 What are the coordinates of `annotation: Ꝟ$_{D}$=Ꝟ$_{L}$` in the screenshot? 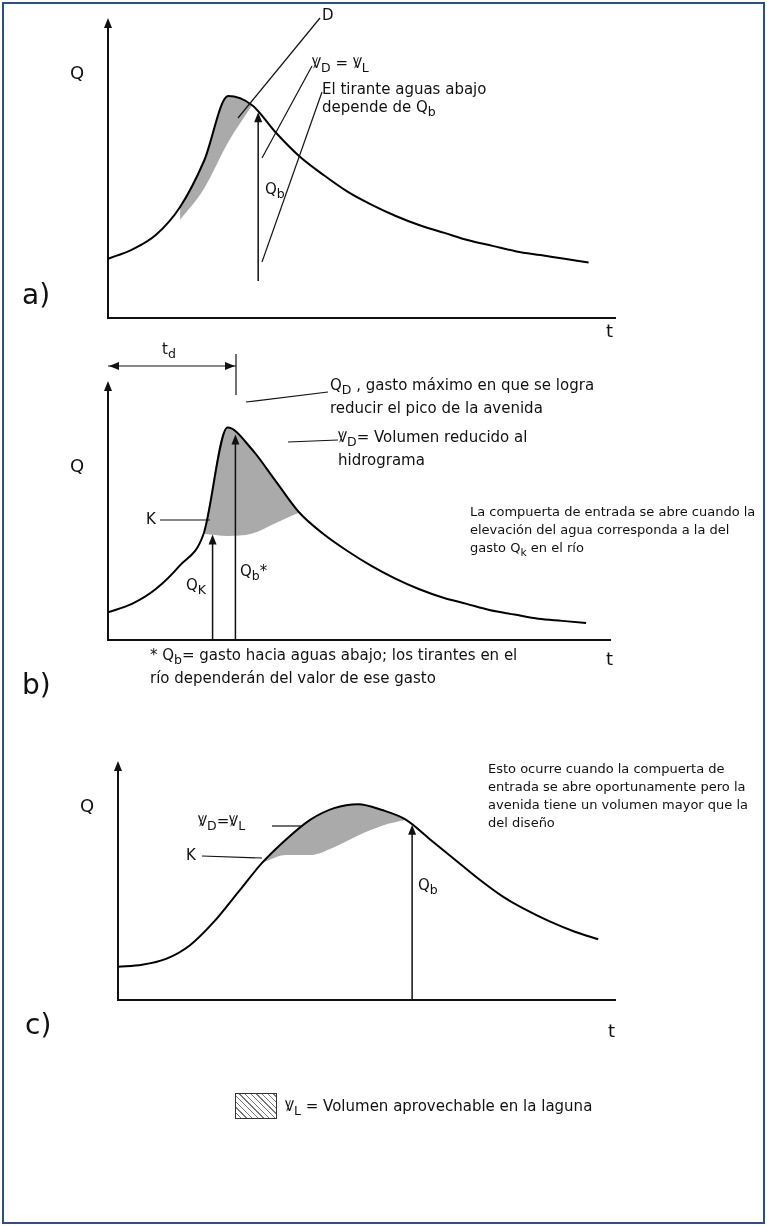 It's located at (222, 822).